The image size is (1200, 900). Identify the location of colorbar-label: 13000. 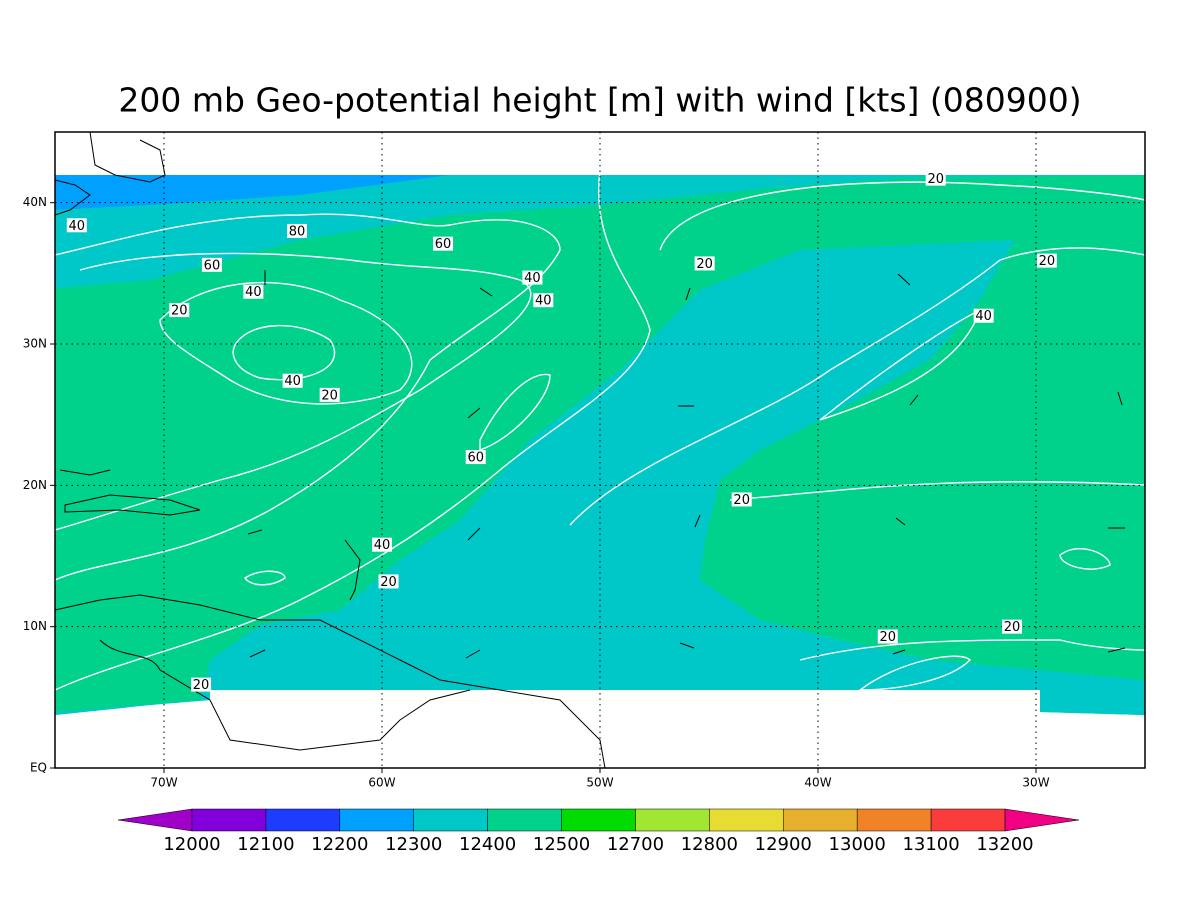
(857, 844).